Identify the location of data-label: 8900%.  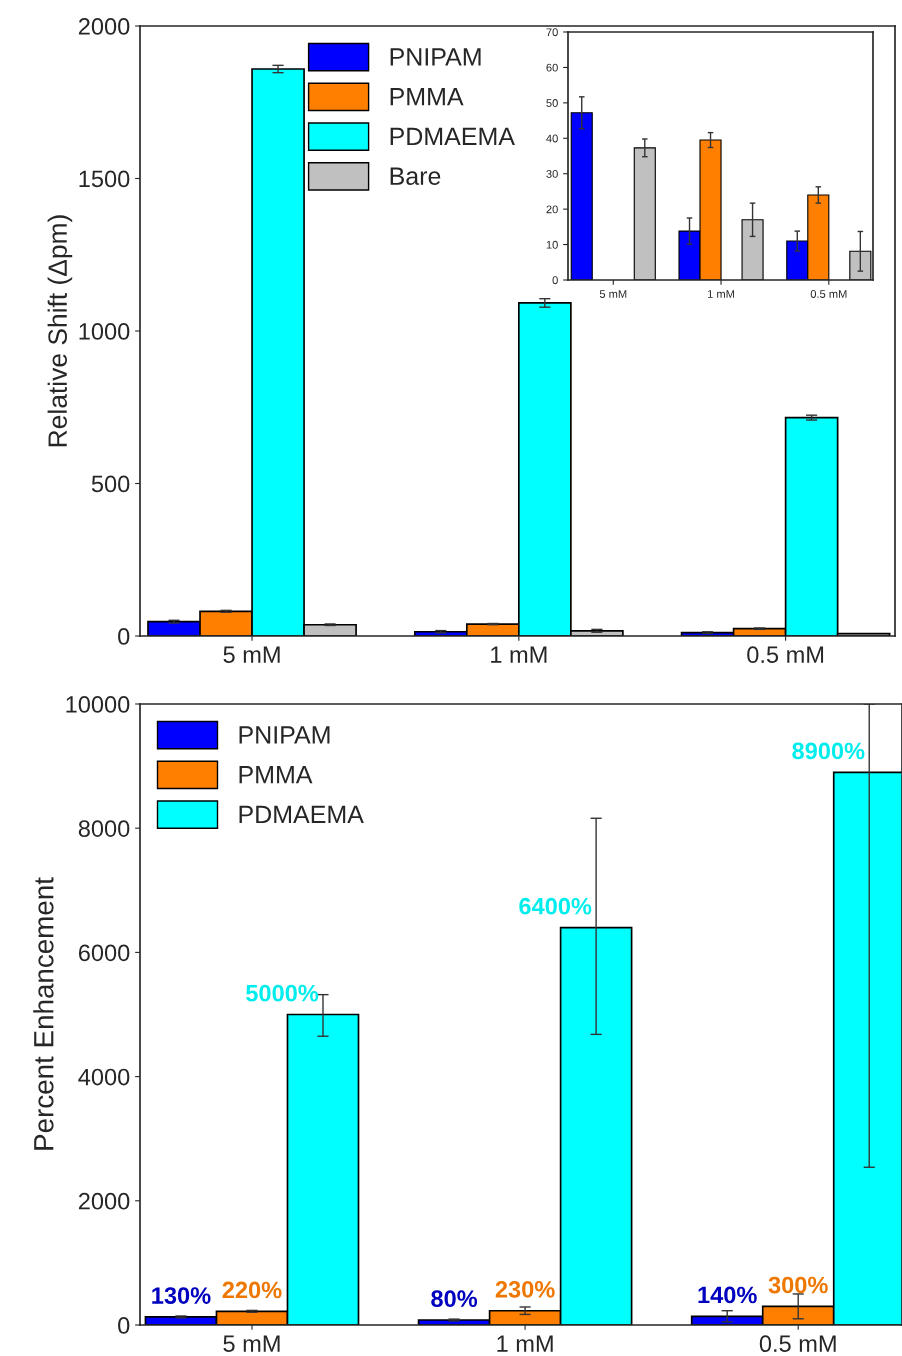
(828, 751).